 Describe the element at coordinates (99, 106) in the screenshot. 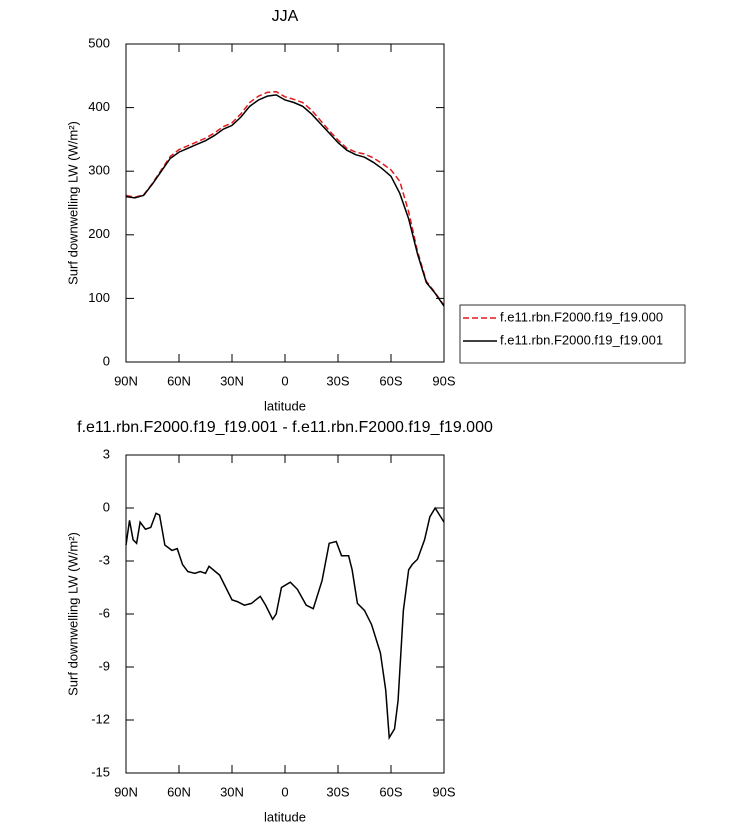

I see `y-tick-label: 400` at that location.